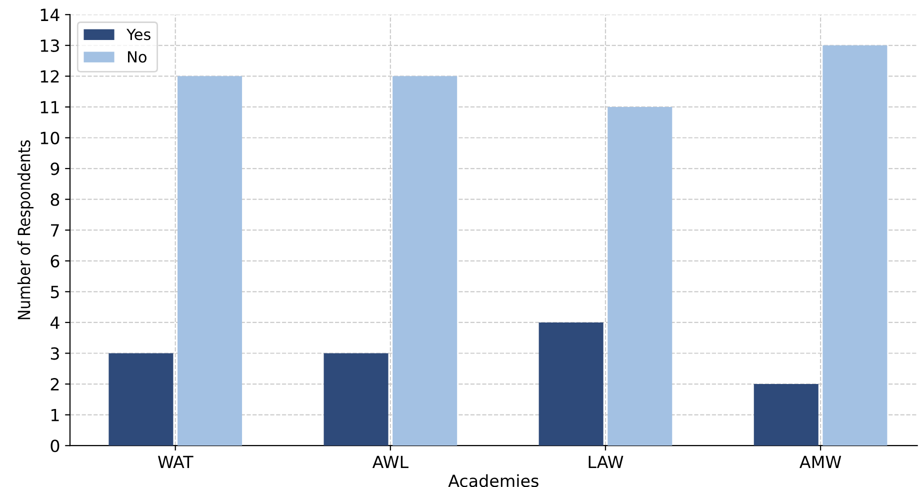 This screenshot has height=487, width=921. I want to click on x-axis-title: Academies, so click(493, 480).